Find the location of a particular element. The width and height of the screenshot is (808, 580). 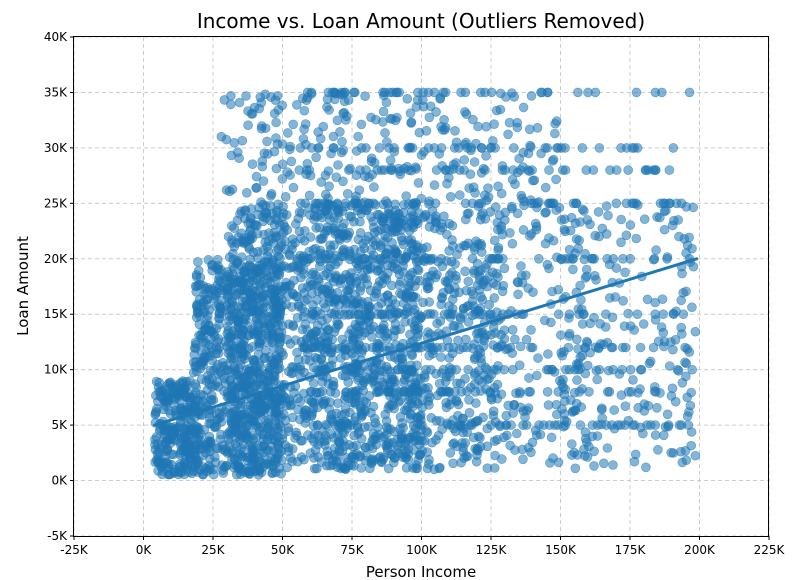

y-tick-label: 20K is located at coordinates (56, 259).